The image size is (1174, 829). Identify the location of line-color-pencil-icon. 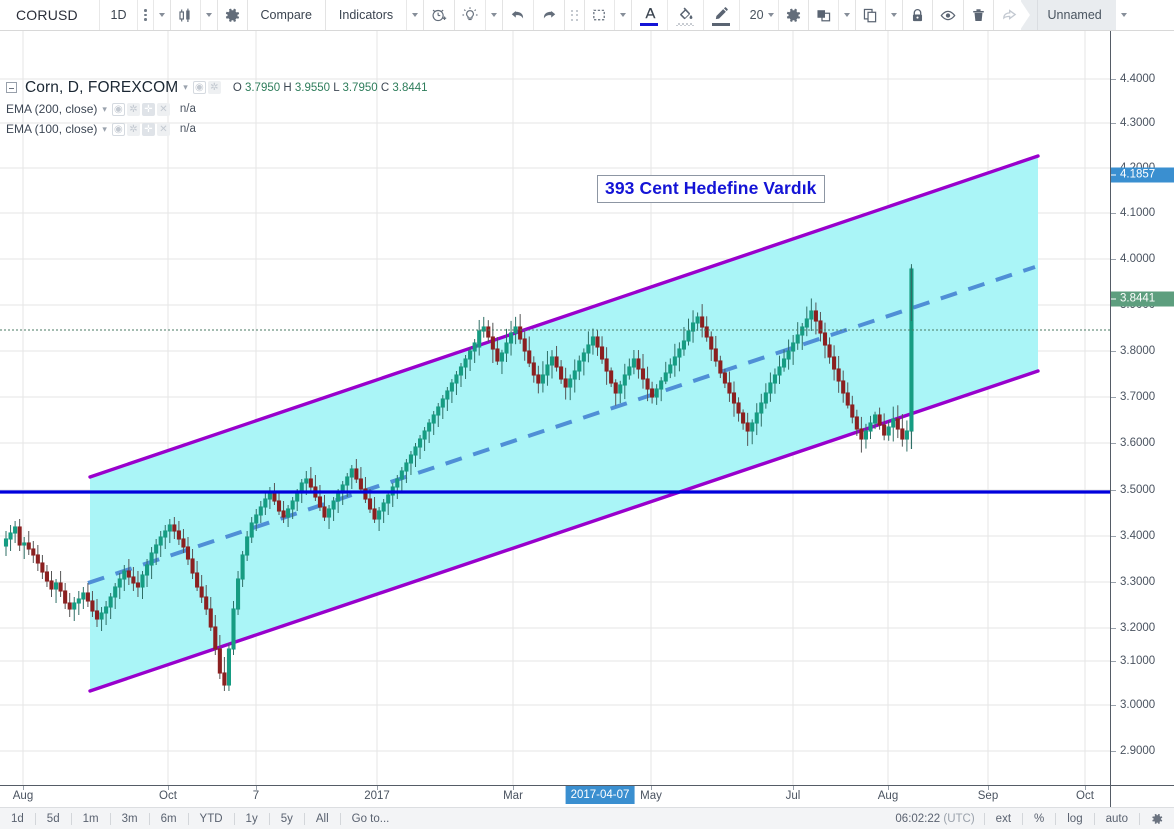
(721, 15).